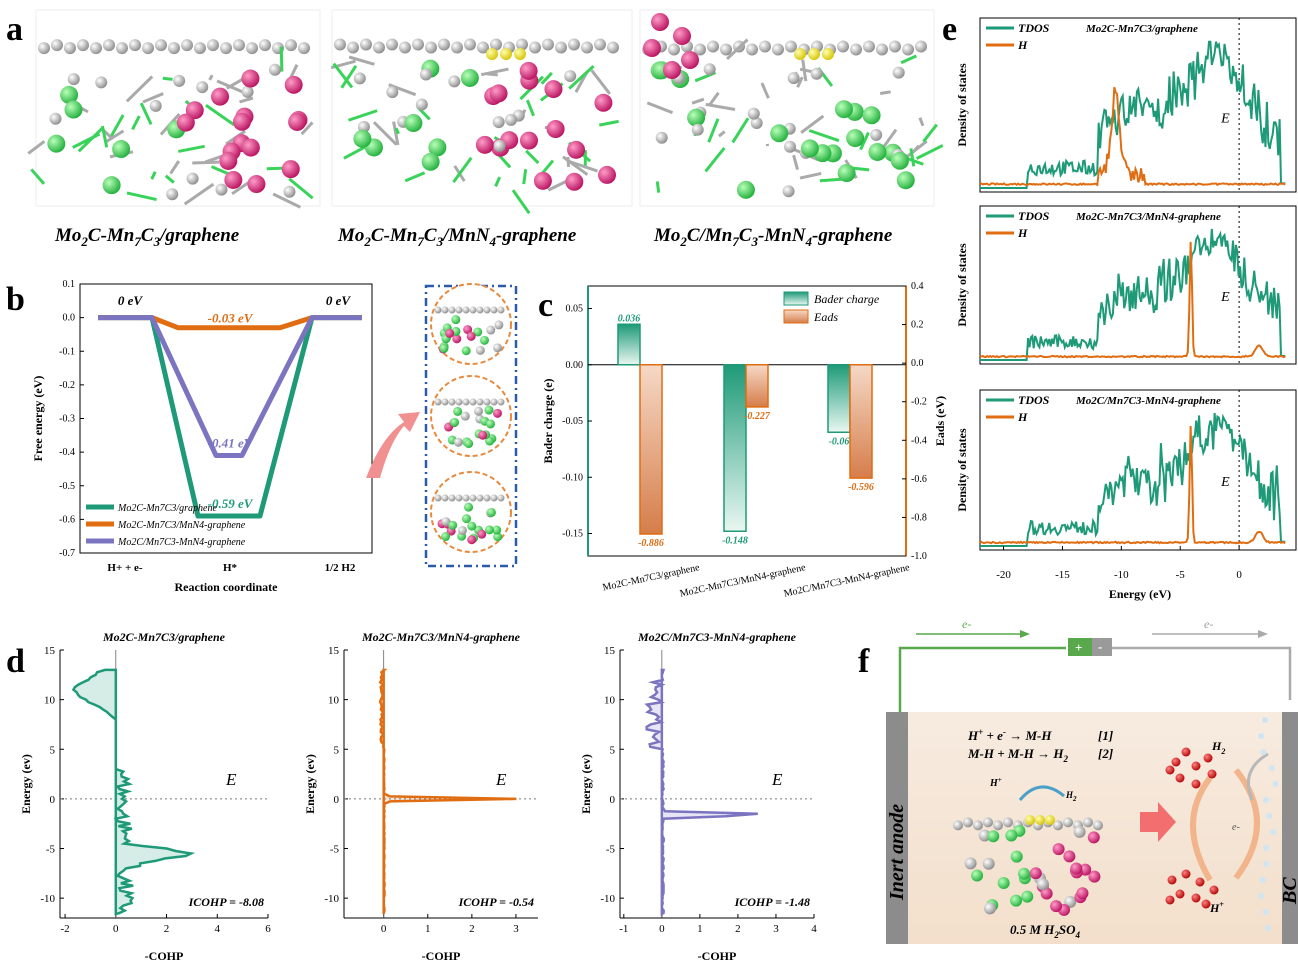 The image size is (1298, 972). What do you see at coordinates (548, 420) in the screenshot?
I see `y-axis-label: Bader charge (e)` at bounding box center [548, 420].